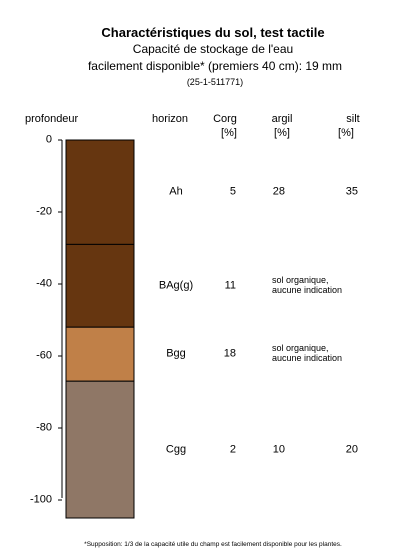  What do you see at coordinates (213, 49) in the screenshot?
I see `subtitle-line-1: Capacité de stockage de l'eau` at bounding box center [213, 49].